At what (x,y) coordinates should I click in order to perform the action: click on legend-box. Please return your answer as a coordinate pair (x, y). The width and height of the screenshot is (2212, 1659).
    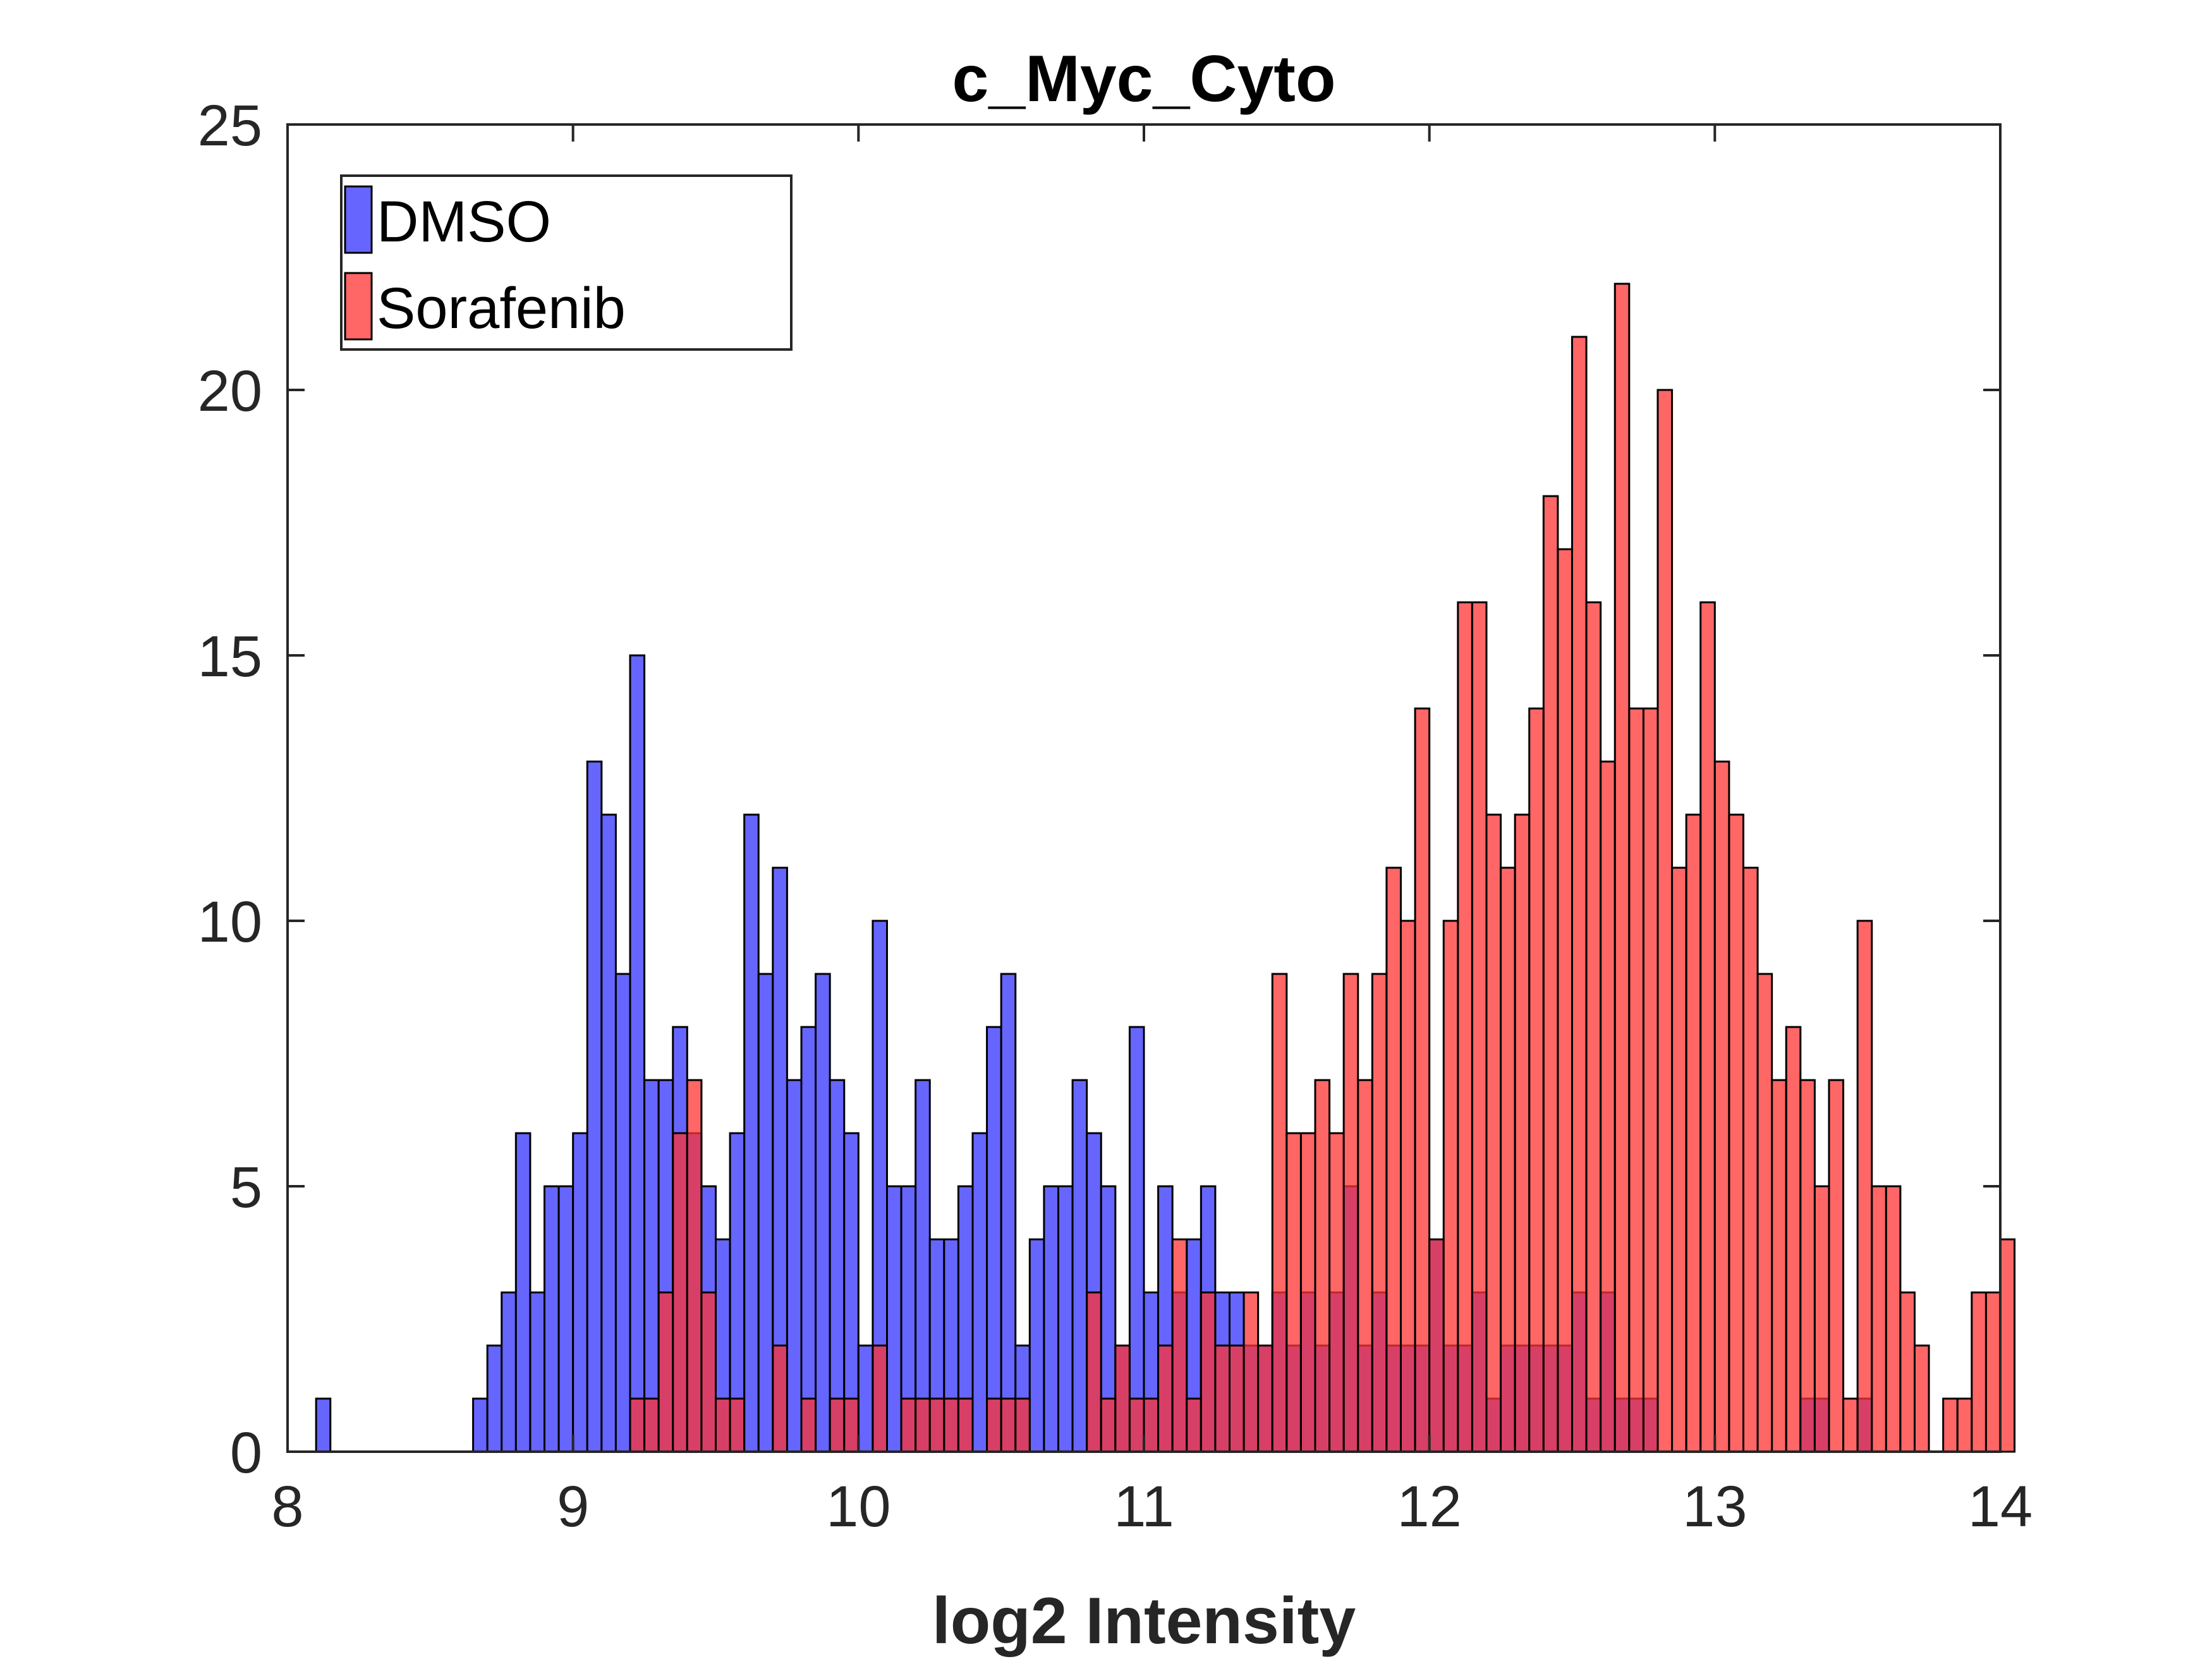
    Looking at the image, I should click on (566, 262).